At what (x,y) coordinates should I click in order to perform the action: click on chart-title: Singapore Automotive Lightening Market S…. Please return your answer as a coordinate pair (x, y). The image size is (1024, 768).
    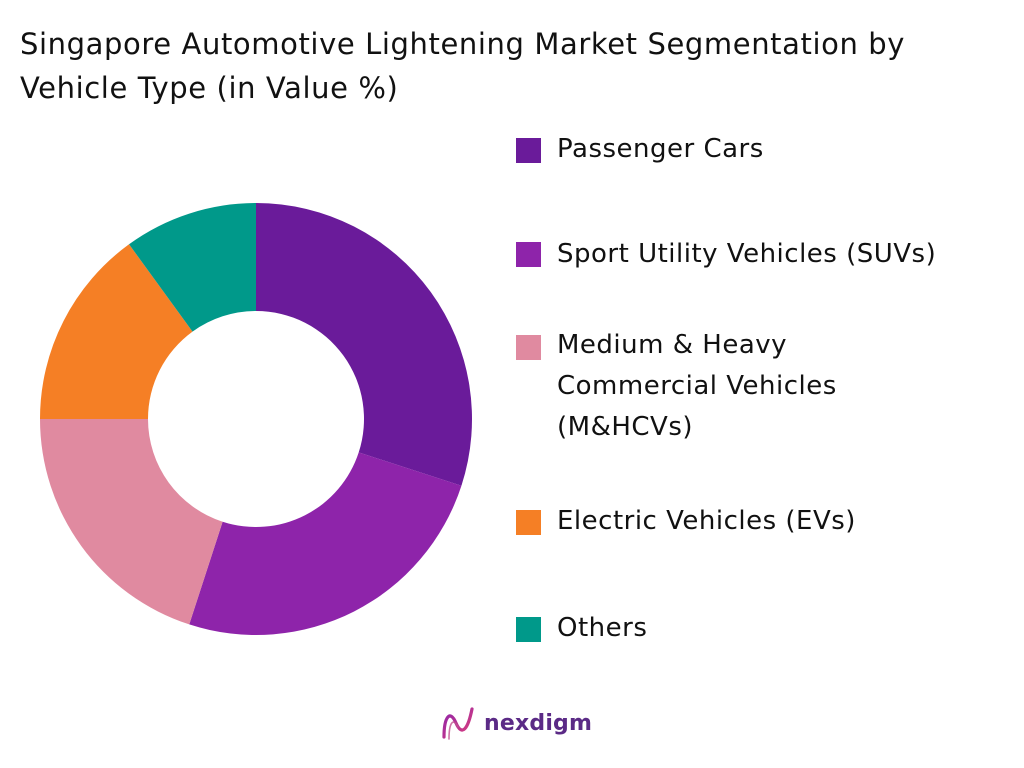
    Looking at the image, I should click on (463, 66).